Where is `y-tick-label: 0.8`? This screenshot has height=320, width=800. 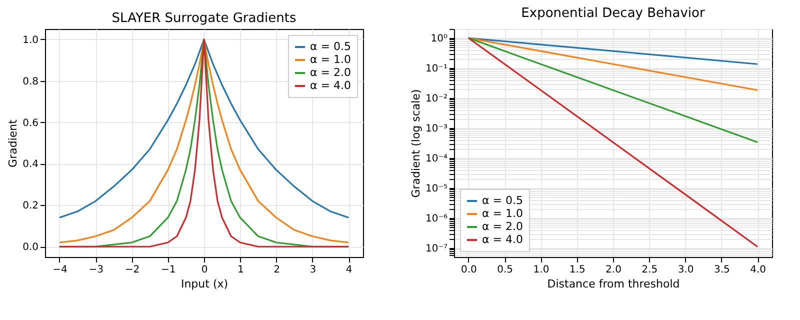 y-tick-label: 0.8 is located at coordinates (30, 82).